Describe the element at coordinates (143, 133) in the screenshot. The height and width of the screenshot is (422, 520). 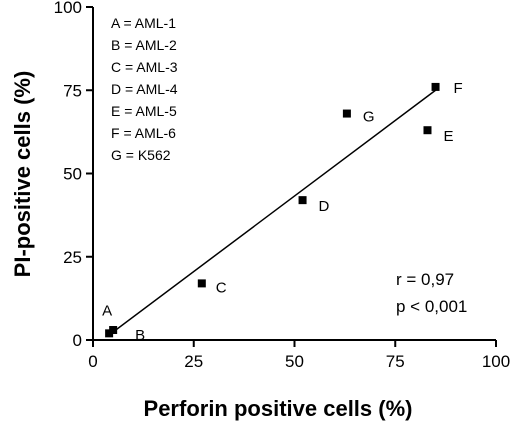
I see `legend-entry: F = AML-6` at that location.